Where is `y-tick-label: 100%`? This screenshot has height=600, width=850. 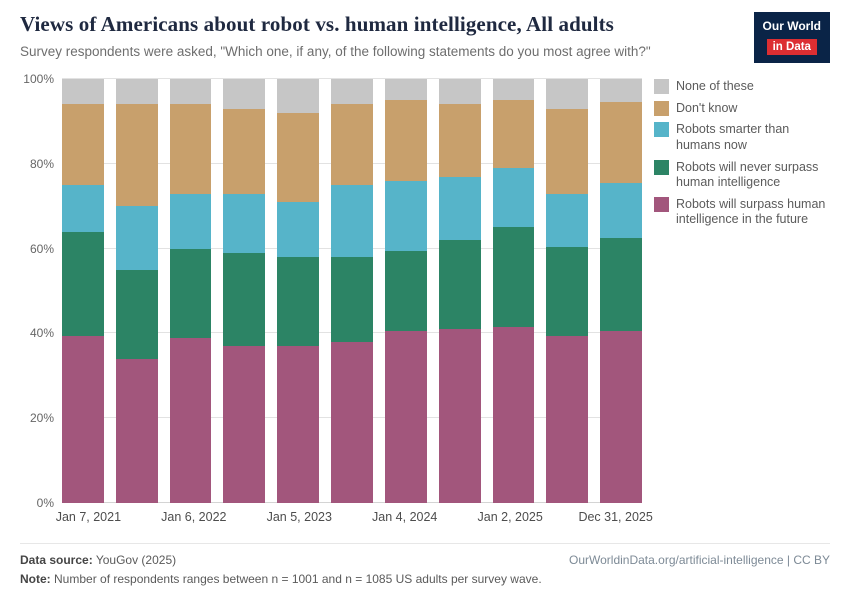 y-tick-label: 100% is located at coordinates (38, 79).